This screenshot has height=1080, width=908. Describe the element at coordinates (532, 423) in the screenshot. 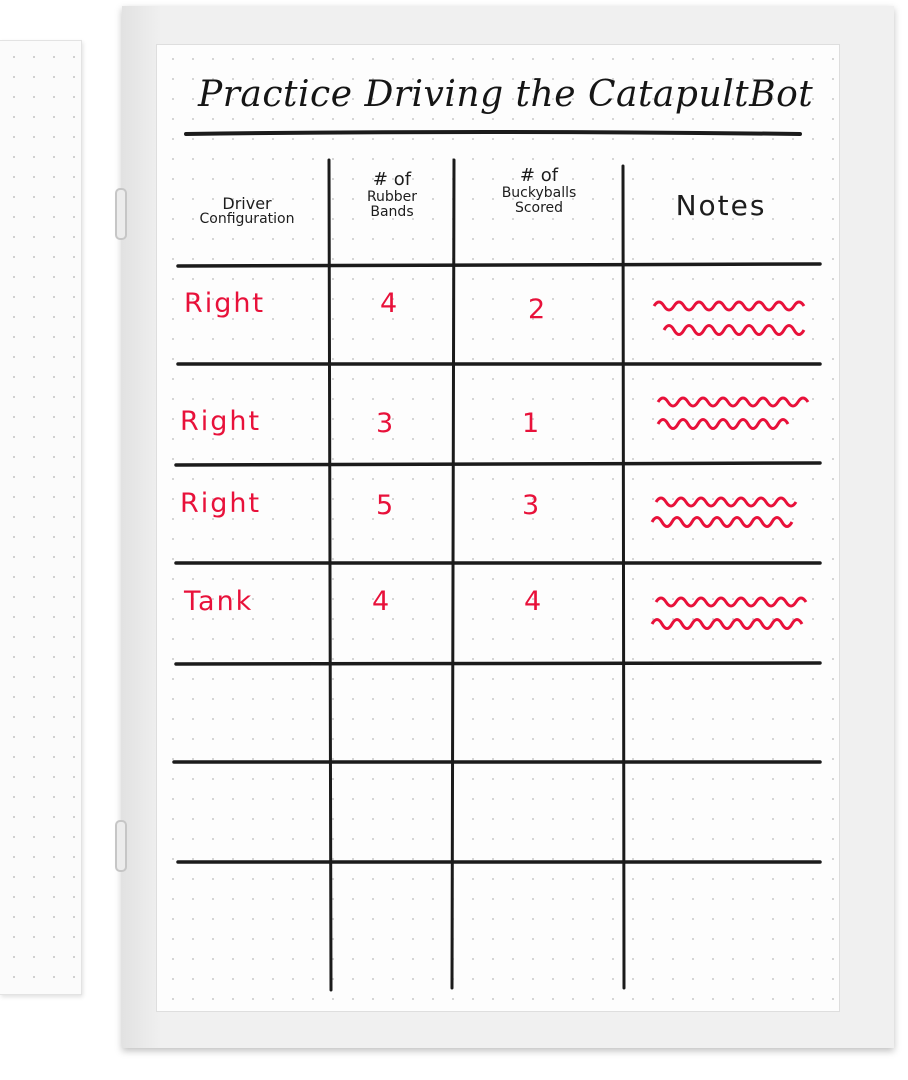

I see `row2-balls: 1` at that location.